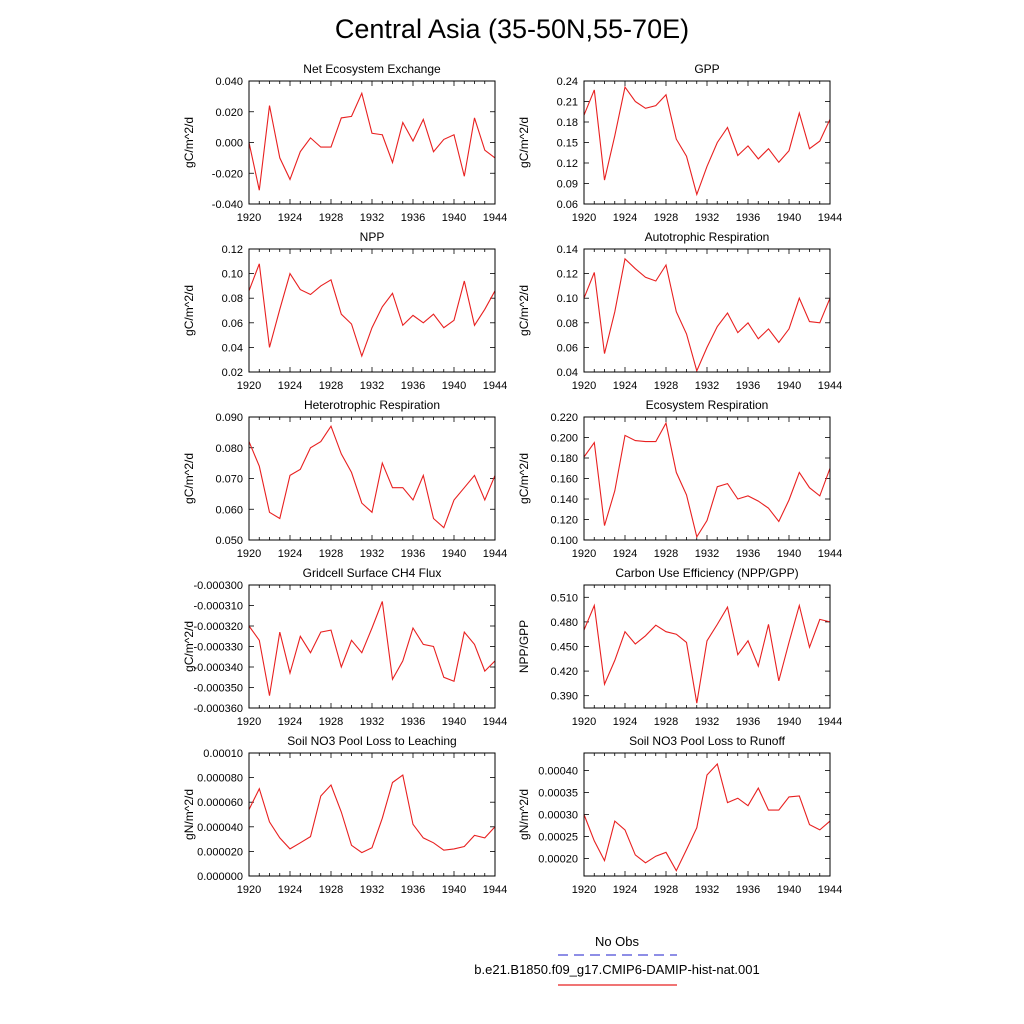 This screenshot has height=1024, width=1024. Describe the element at coordinates (524, 814) in the screenshot. I see `y-axis-label: gN/m^2/d` at that location.